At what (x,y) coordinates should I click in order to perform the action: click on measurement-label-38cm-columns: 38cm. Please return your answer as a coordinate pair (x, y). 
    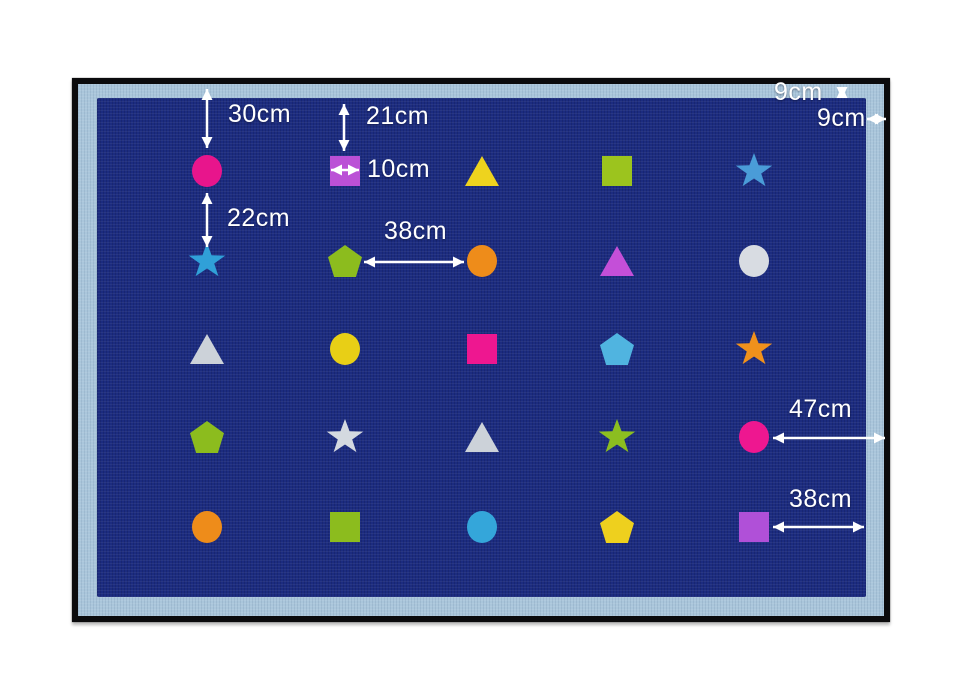
    Looking at the image, I should click on (416, 231).